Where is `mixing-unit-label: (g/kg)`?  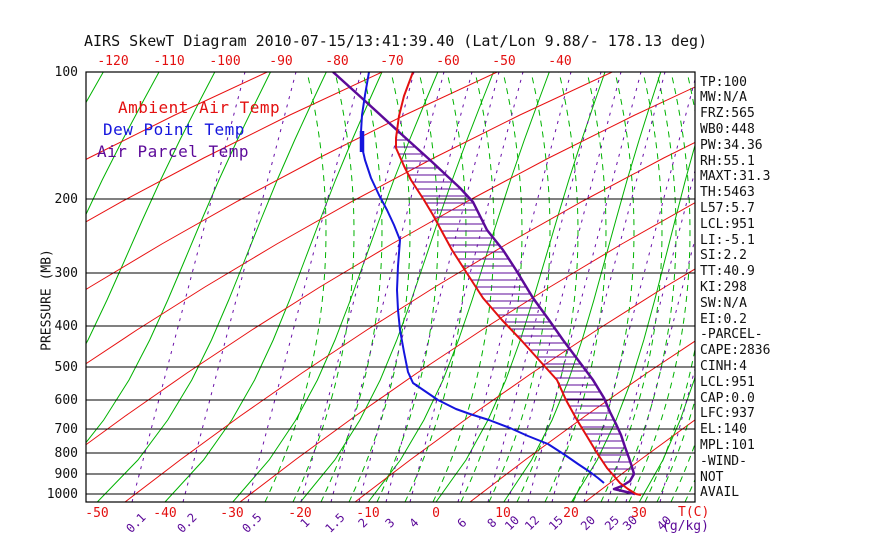
mixing-unit-label: (g/kg) is located at coordinates (685, 526).